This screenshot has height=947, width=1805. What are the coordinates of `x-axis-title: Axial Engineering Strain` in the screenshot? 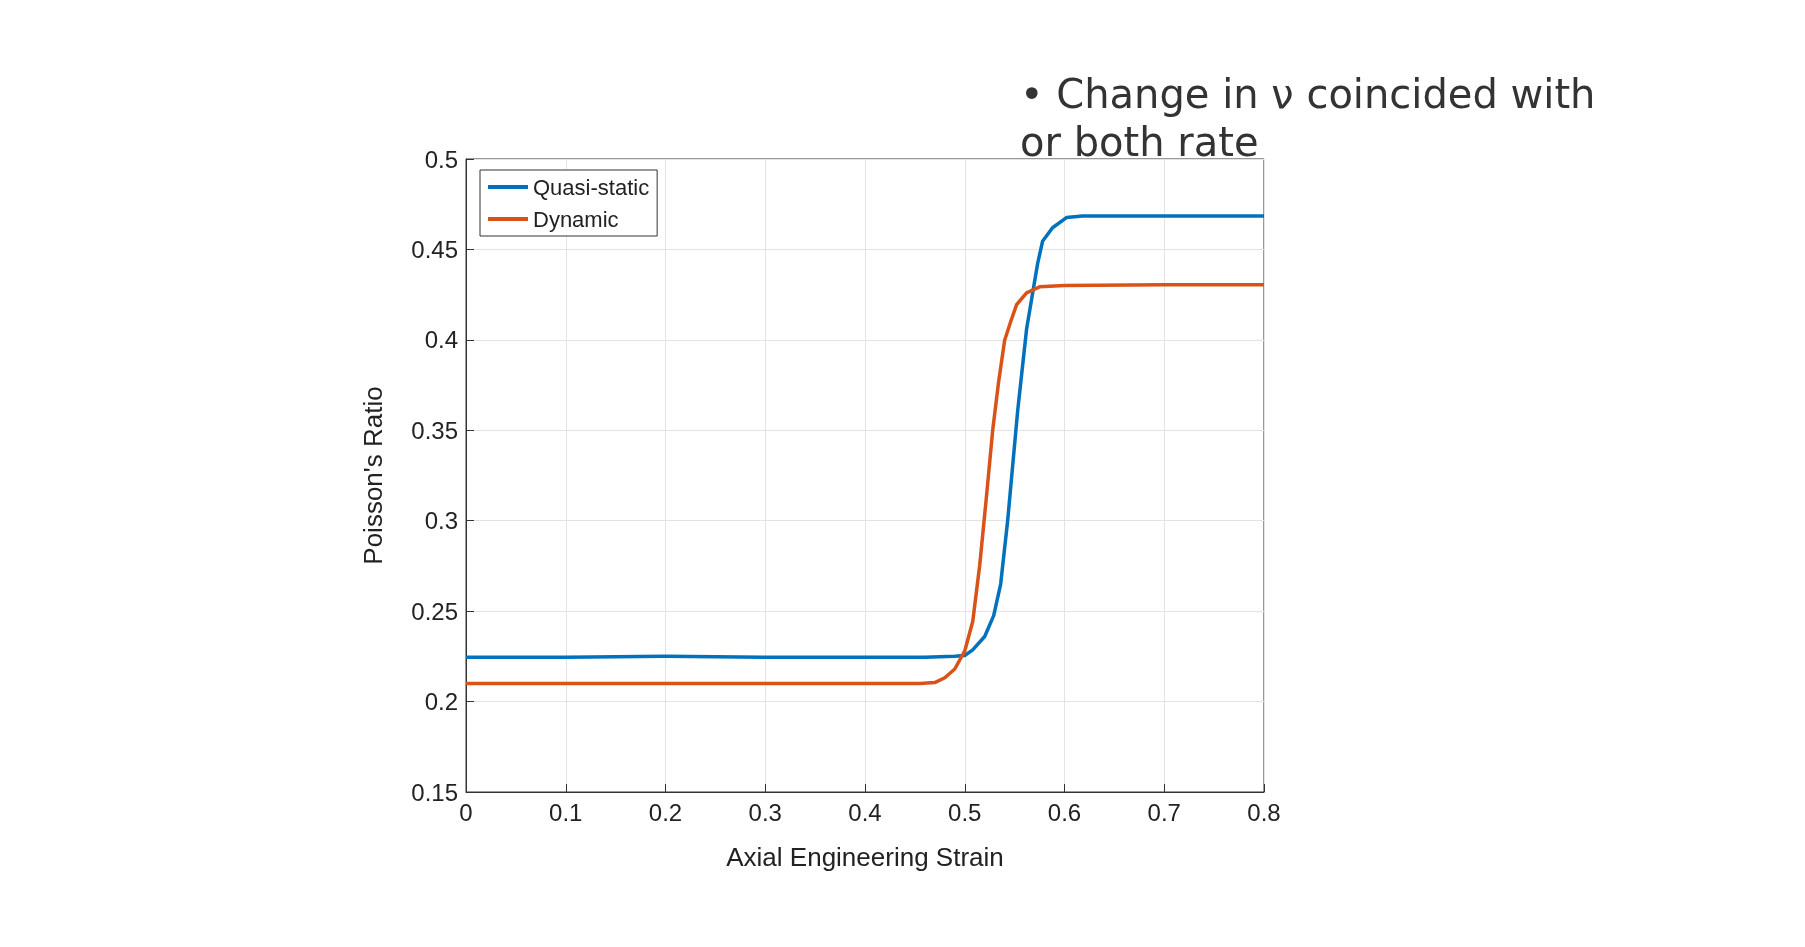 It's located at (865, 857).